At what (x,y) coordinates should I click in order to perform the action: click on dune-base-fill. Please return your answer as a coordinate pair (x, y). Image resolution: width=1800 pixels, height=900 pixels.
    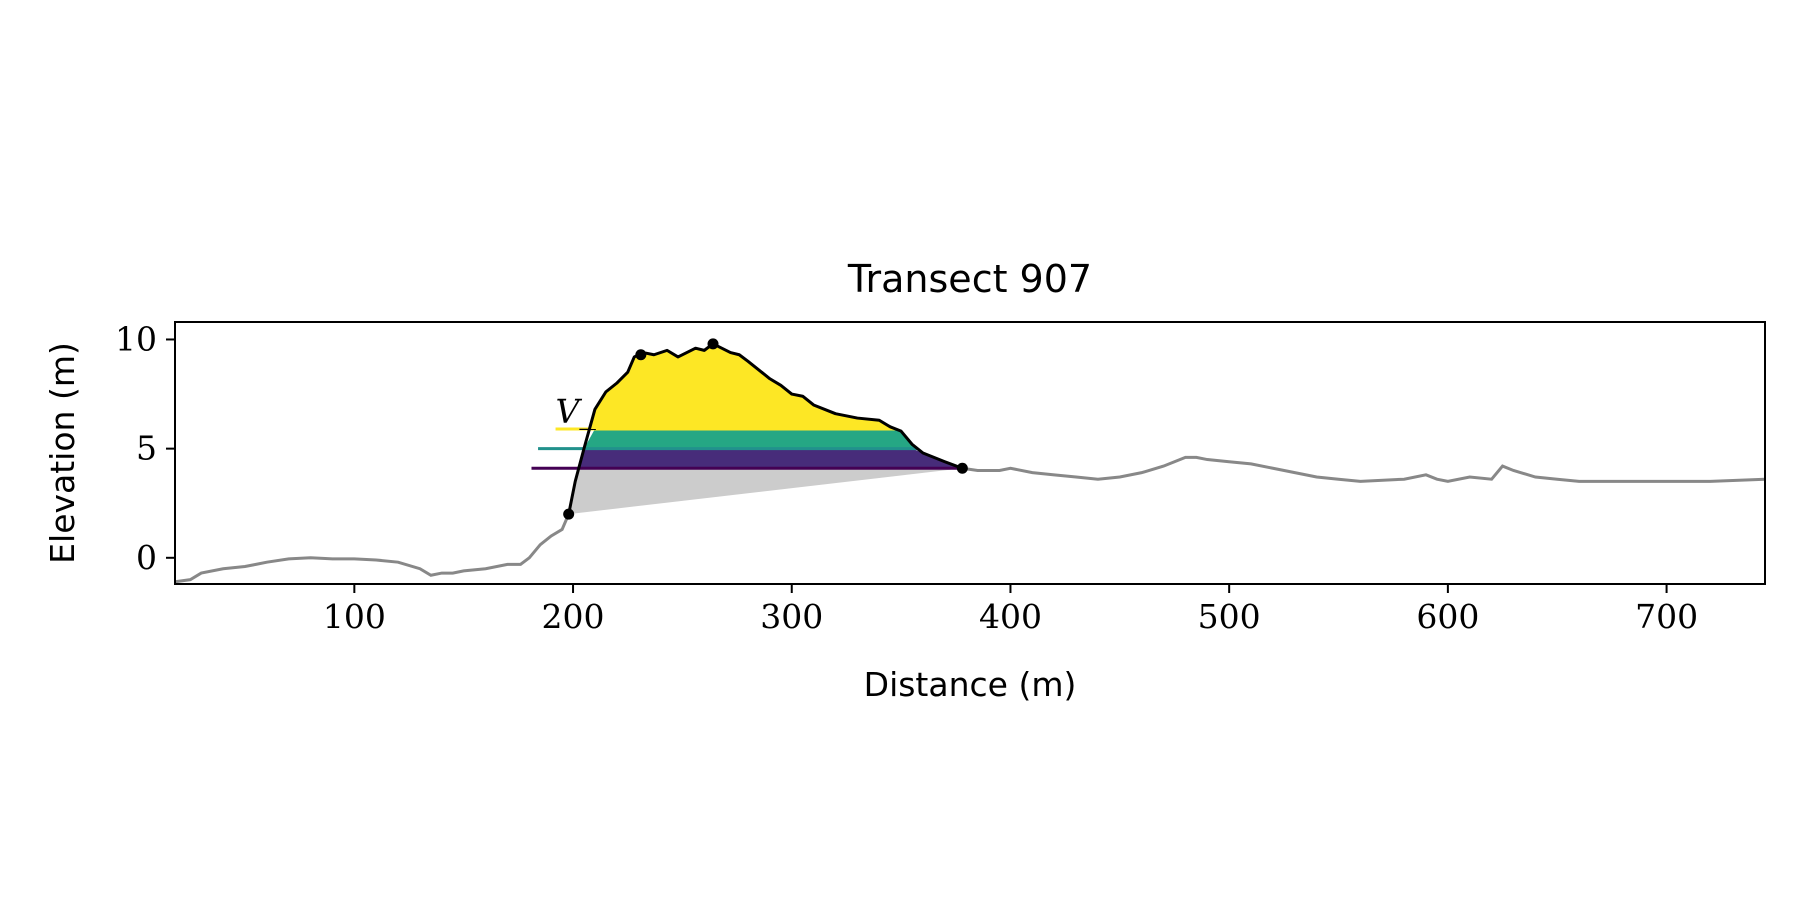
    Looking at the image, I should click on (765, 491).